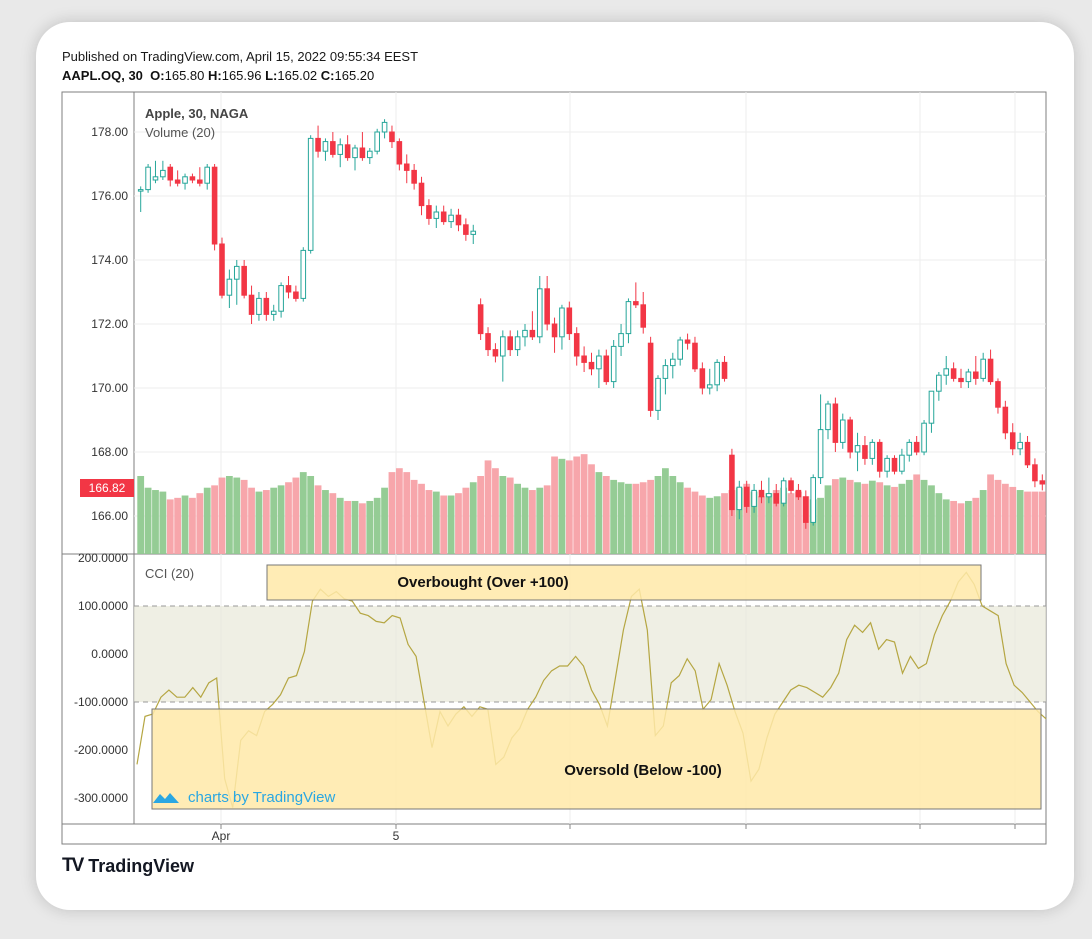 Image resolution: width=1092 pixels, height=939 pixels. What do you see at coordinates (591, 504) in the screenshot?
I see `volume-bars` at bounding box center [591, 504].